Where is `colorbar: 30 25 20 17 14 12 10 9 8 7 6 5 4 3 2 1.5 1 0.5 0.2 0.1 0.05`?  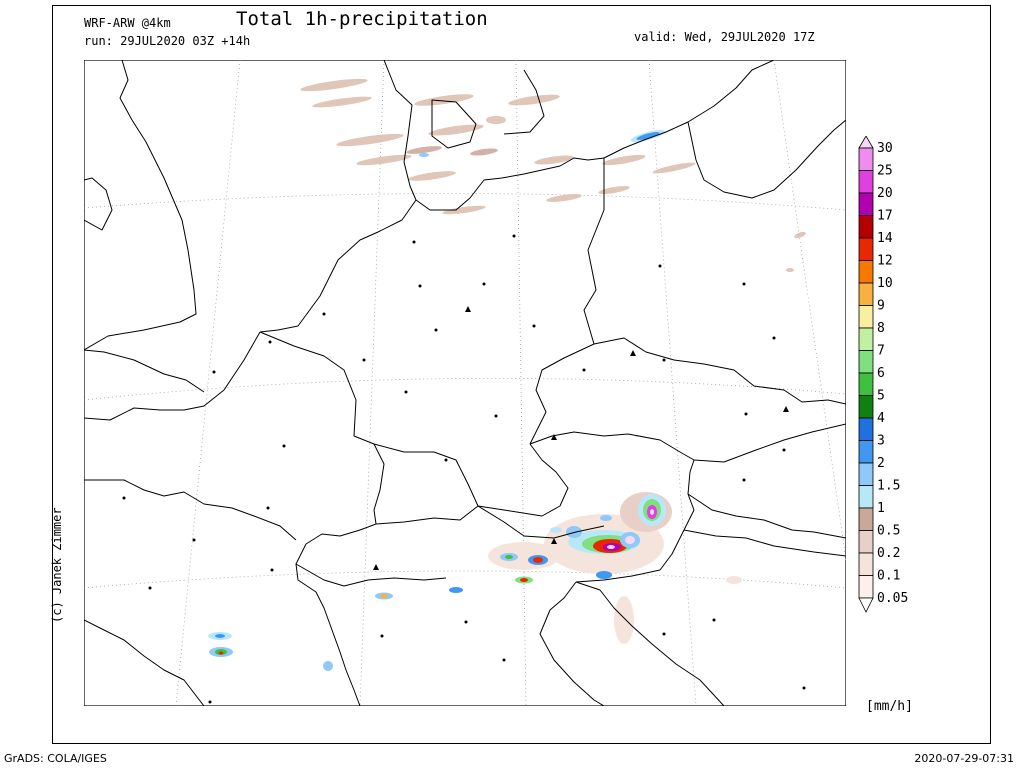
colorbar: 30 25 20 17 14 12 10 9 8 7 6 5 4 3 2 1.5 1 0.5 0.2 0.1 0.05 is located at coordinates (883, 374).